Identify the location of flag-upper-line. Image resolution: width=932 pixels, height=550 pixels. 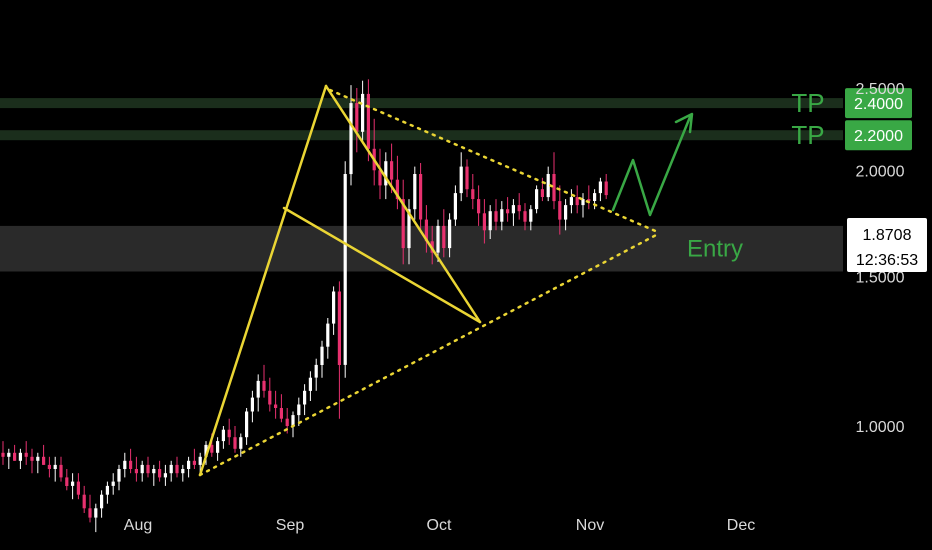
(403, 204).